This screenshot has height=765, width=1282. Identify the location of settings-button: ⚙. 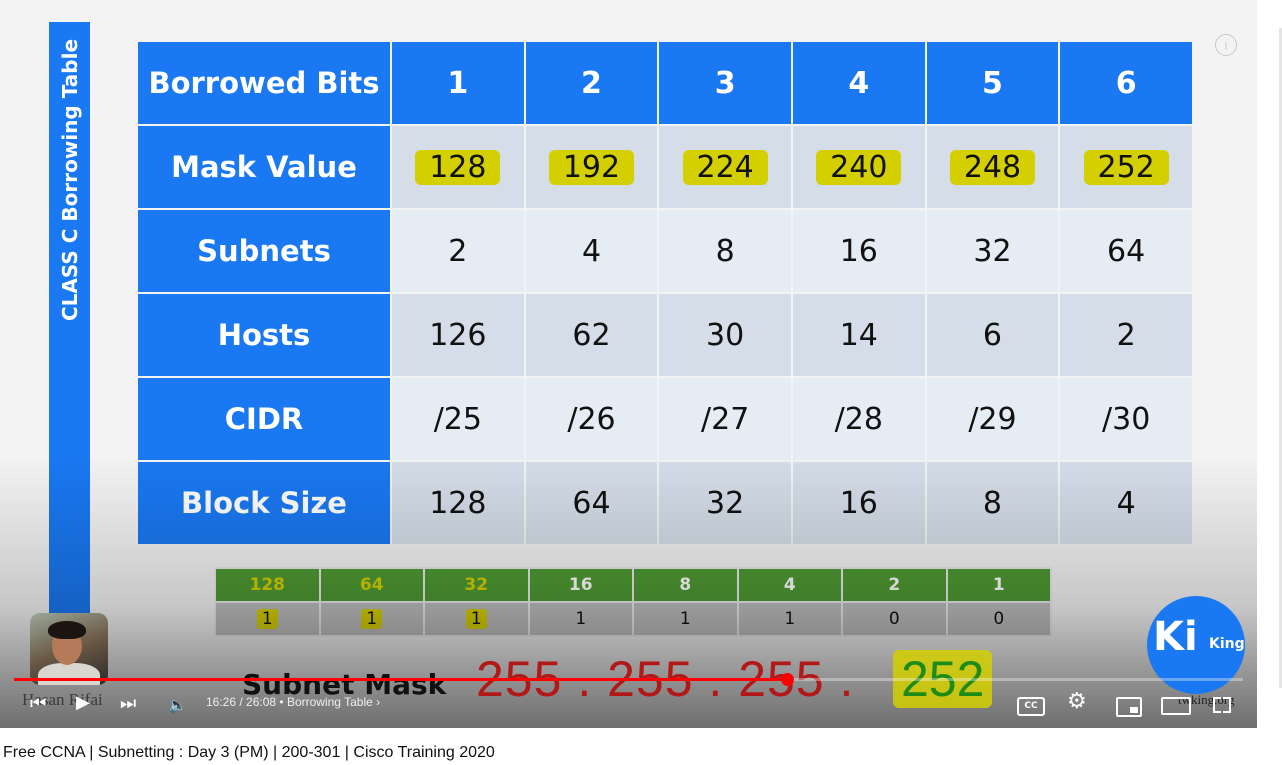
(1077, 702).